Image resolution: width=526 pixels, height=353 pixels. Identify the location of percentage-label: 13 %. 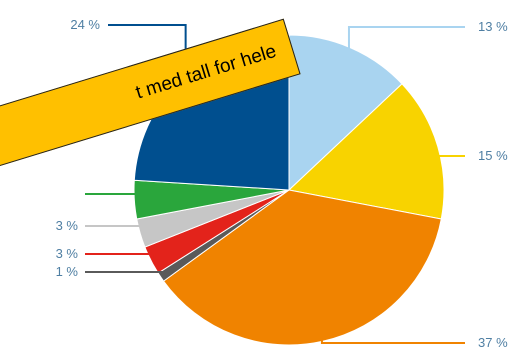
(493, 26).